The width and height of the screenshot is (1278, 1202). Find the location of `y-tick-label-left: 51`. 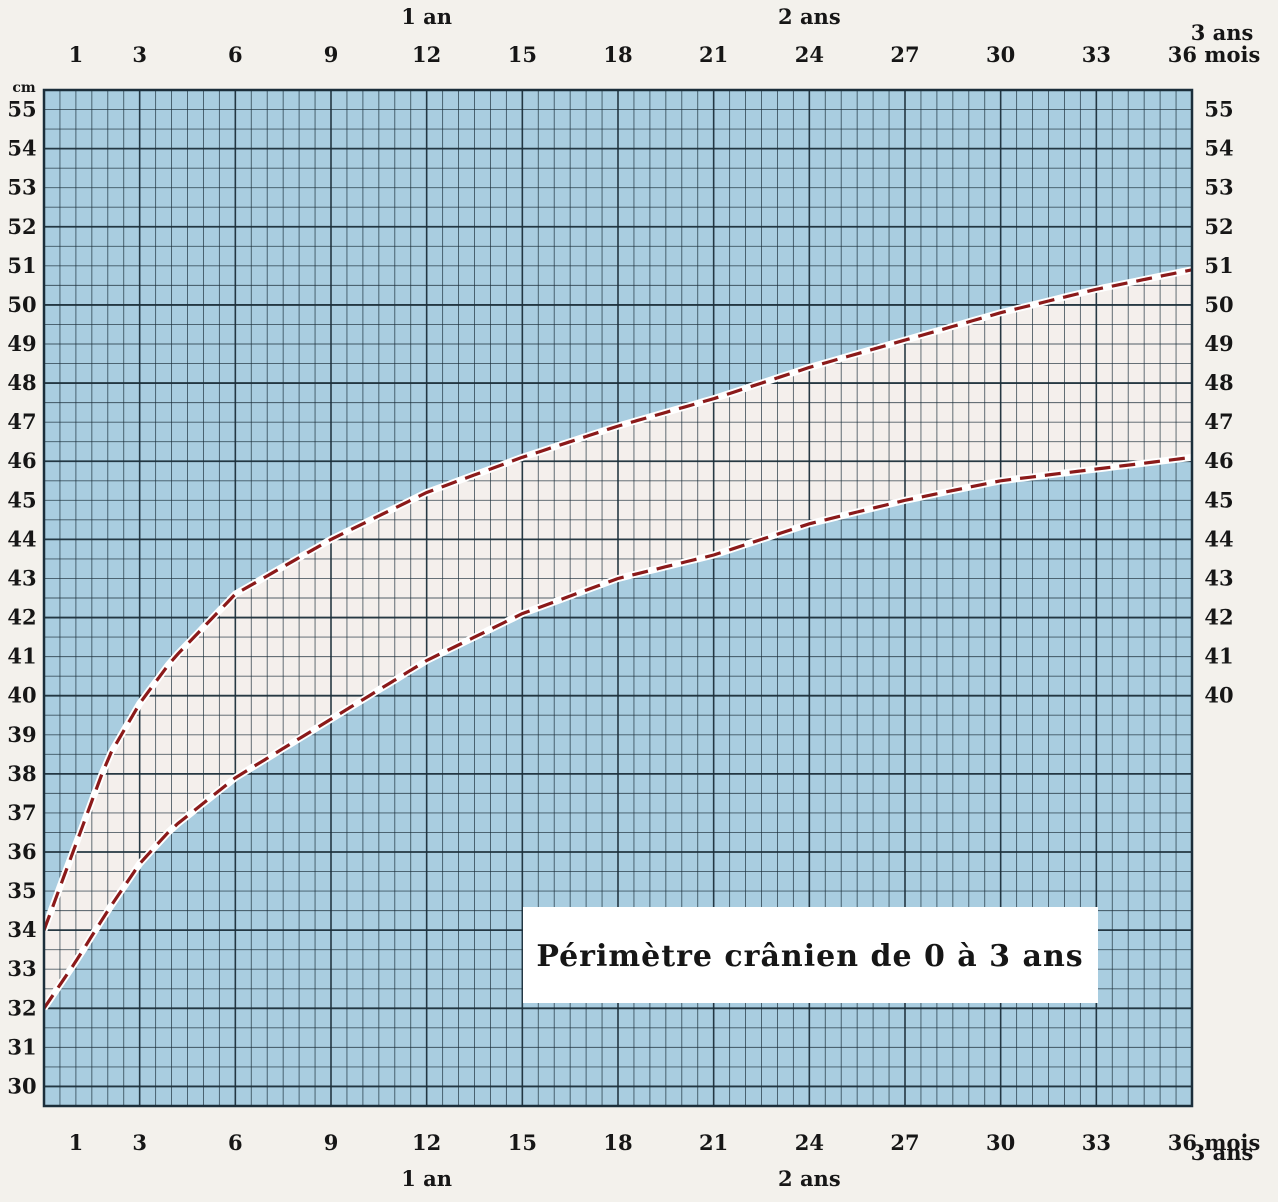

y-tick-label-left: 51 is located at coordinates (21, 265).